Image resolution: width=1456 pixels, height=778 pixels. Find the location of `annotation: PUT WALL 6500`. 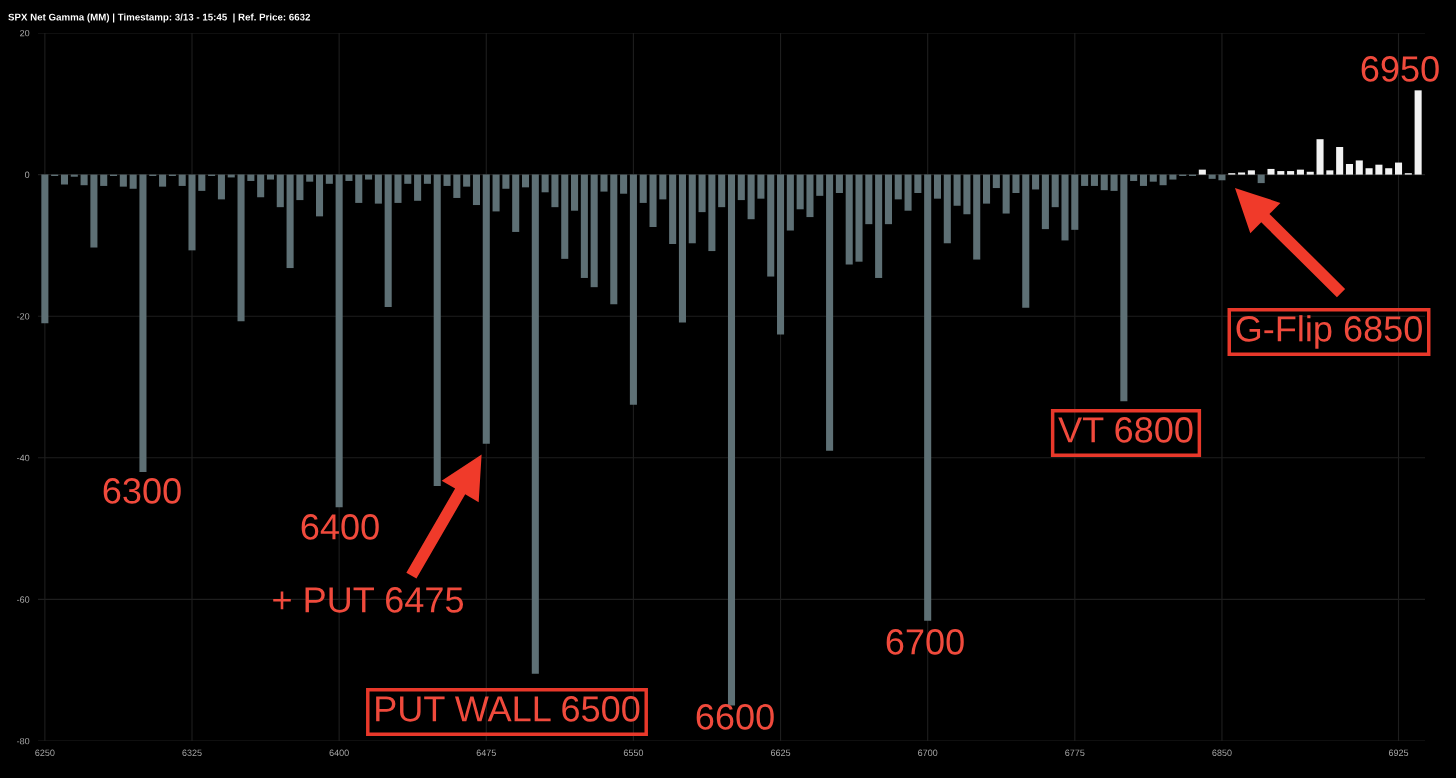

annotation: PUT WALL 6500 is located at coordinates (508, 709).